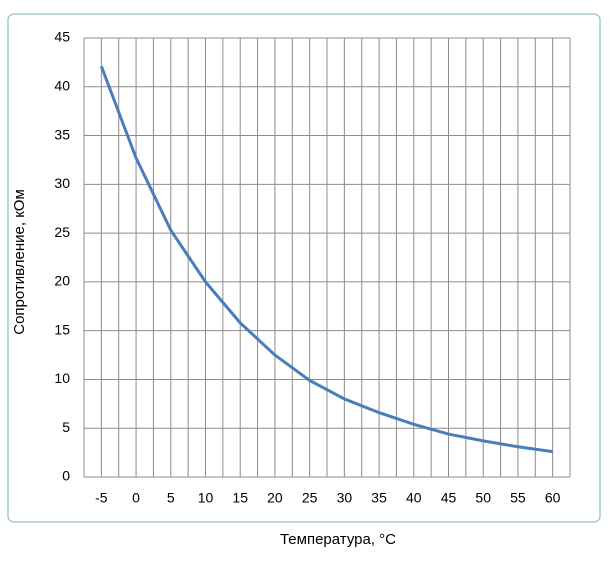 The image size is (614, 564). What do you see at coordinates (62, 281) in the screenshot?
I see `y-tick-label: 20` at bounding box center [62, 281].